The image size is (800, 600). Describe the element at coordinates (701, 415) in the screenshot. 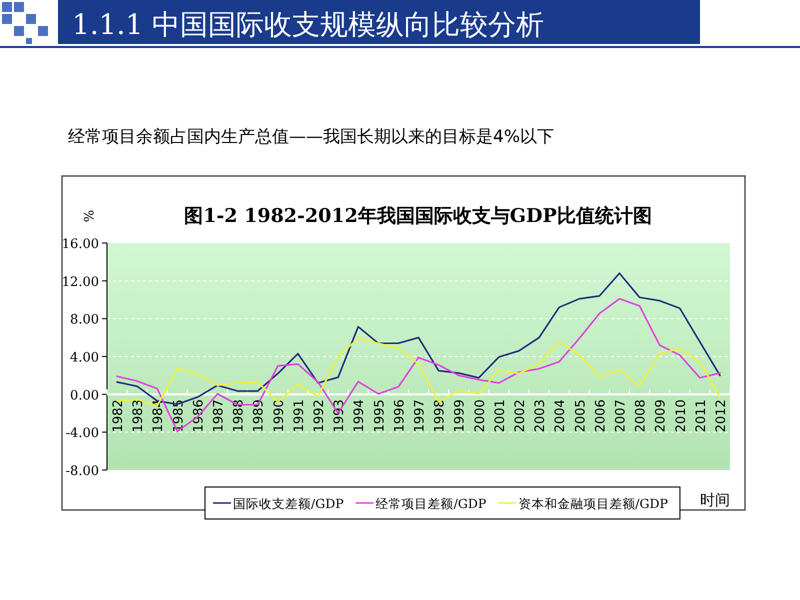

I see `x-tick-label: 2011` at that location.